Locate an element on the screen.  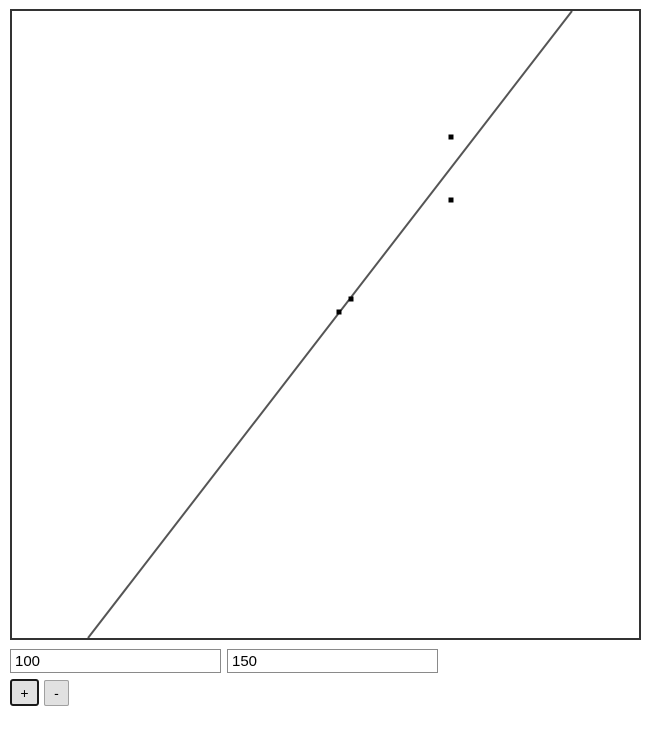
add-point-button: + is located at coordinates (24, 692).